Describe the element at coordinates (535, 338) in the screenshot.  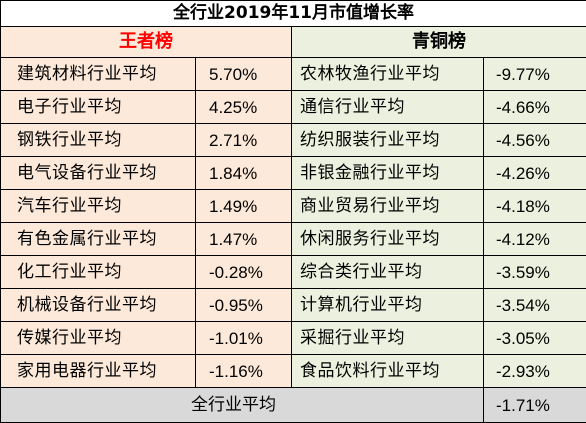
I see `right-growth-value: -3.05%` at that location.